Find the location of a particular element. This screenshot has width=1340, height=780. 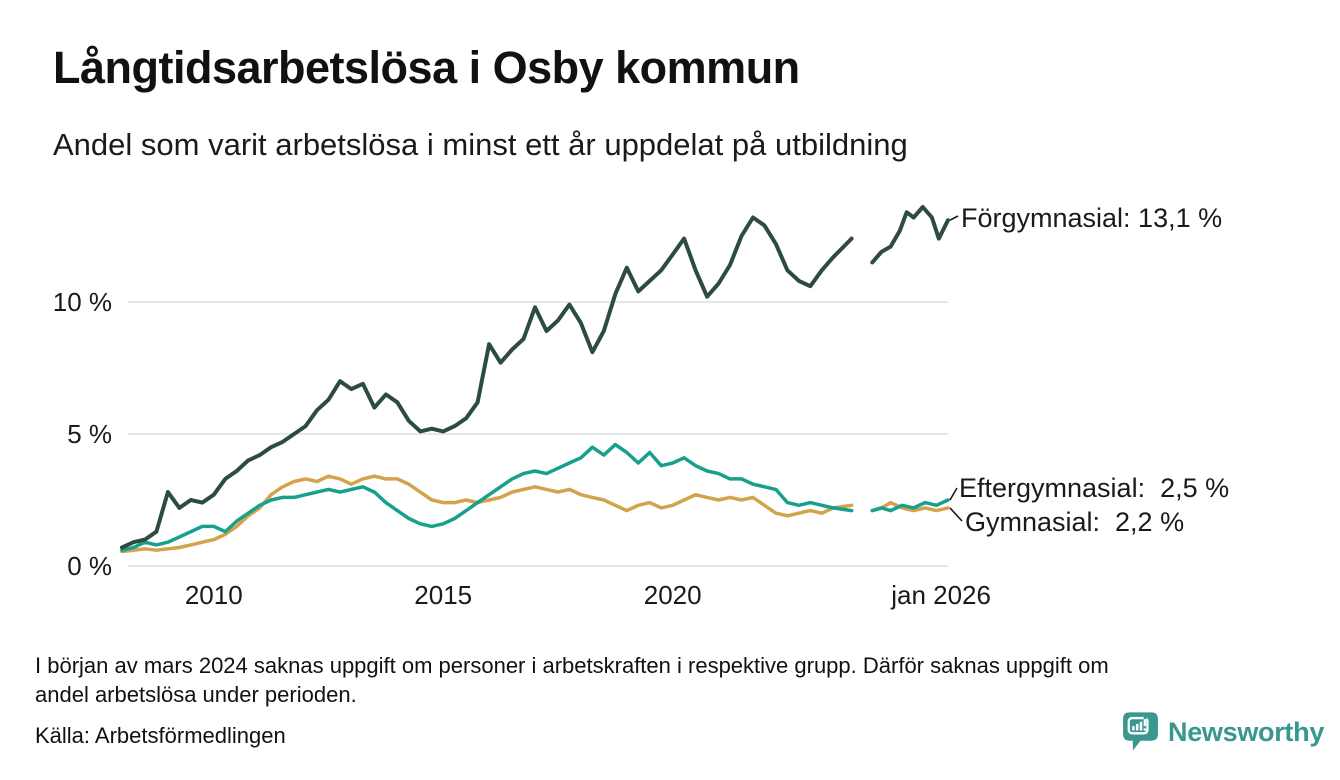

newsworthy-wordmark: Newsworthy is located at coordinates (1246, 731).